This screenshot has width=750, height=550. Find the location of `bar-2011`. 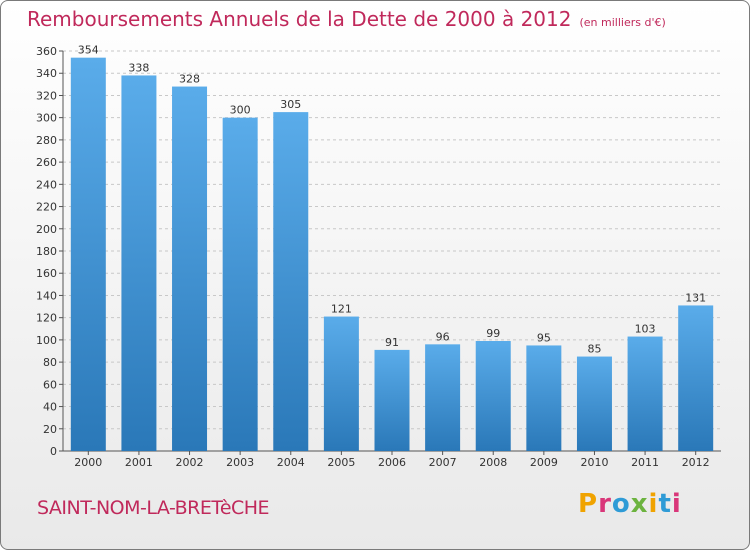

bar-2011 is located at coordinates (645, 393).